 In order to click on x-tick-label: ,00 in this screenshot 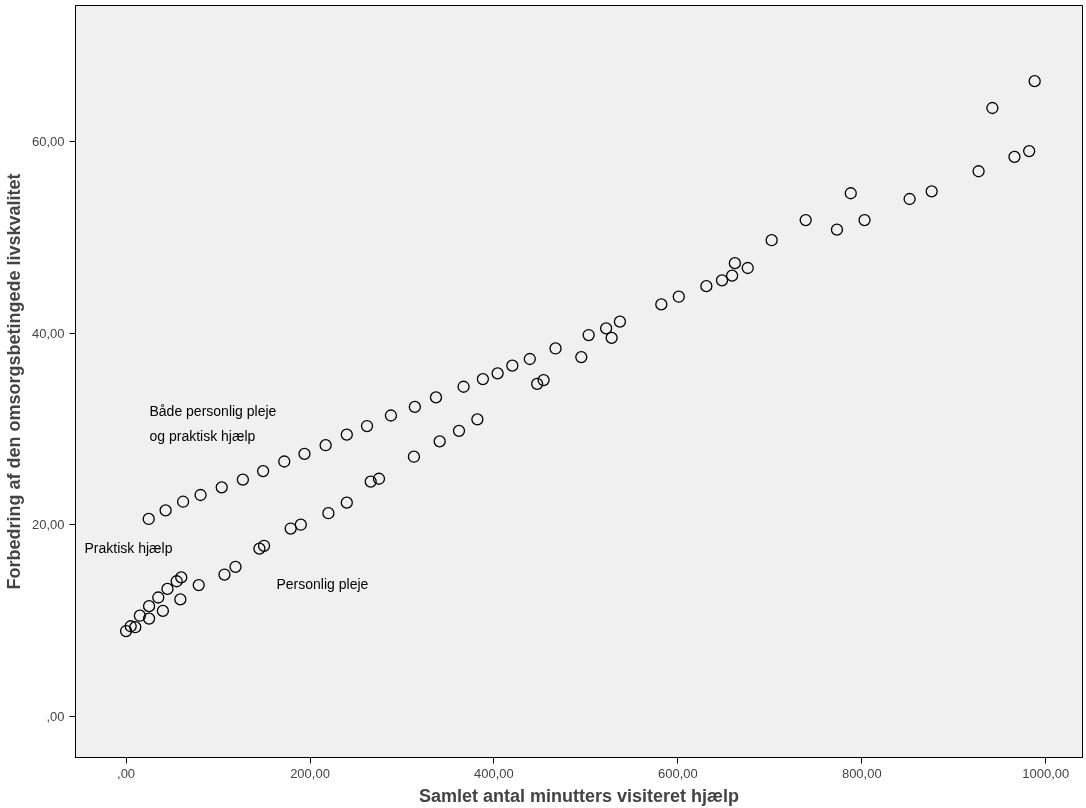, I will do `click(126, 773)`.